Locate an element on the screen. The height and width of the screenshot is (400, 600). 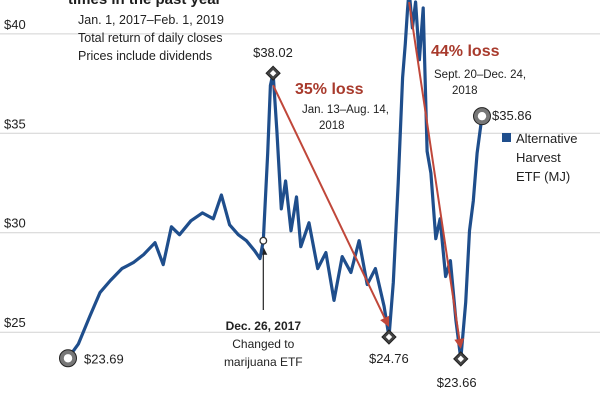
loss-1-label: 35% loss is located at coordinates (329, 89).